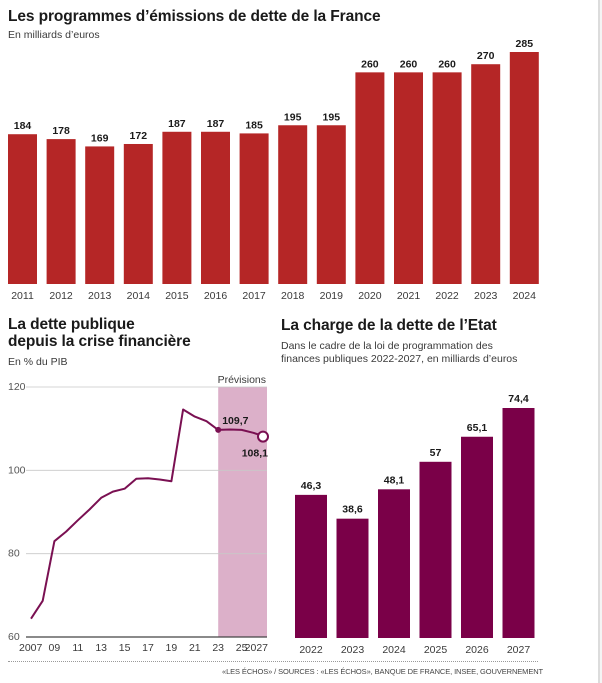 This screenshot has width=602, height=683. What do you see at coordinates (17, 387) in the screenshot?
I see `debt-y-tick-120: 120` at bounding box center [17, 387].